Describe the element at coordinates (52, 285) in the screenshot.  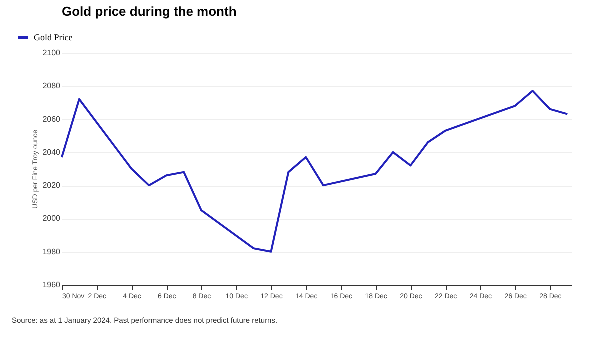
I see `y-tick-label: 1960` at that location.